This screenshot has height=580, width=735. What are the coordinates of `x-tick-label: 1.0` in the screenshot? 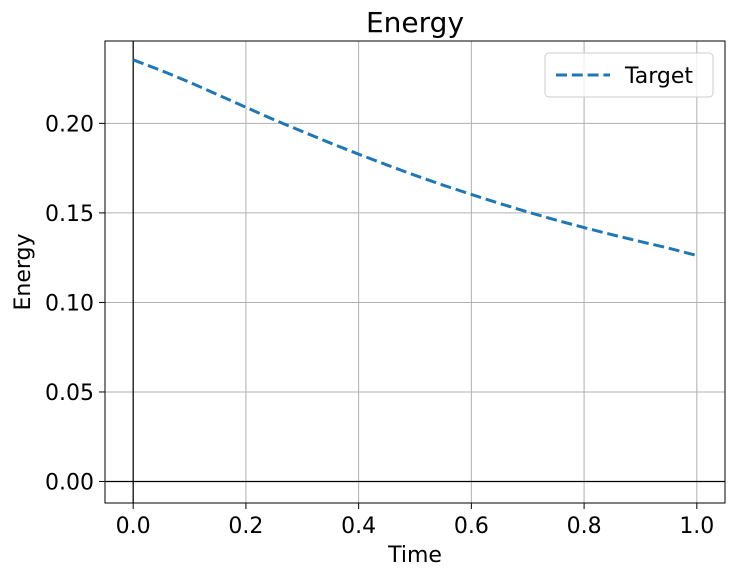 It's located at (696, 526).